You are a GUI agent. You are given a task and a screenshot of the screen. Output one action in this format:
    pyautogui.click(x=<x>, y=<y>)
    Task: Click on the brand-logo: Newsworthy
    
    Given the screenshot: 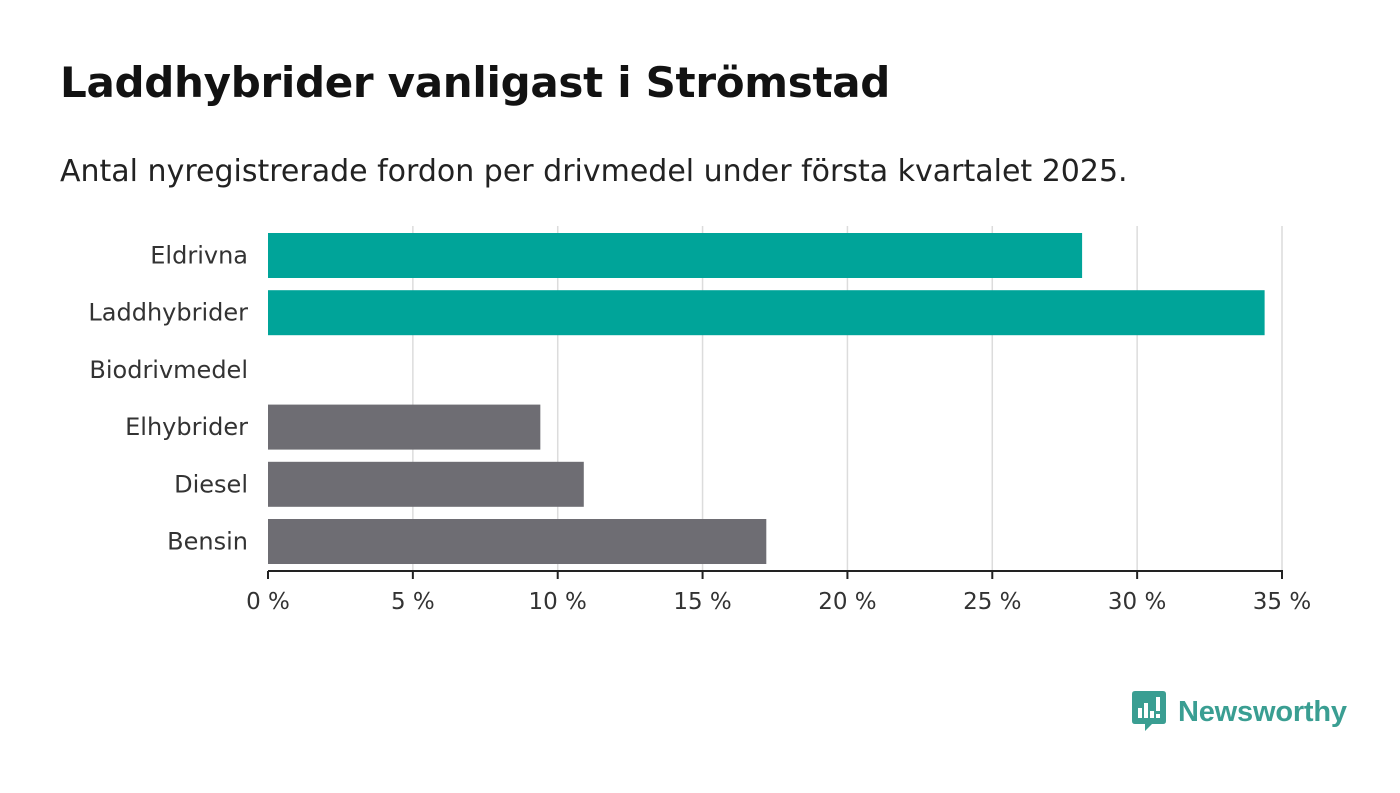 What is the action you would take?
    pyautogui.click(x=1239, y=712)
    